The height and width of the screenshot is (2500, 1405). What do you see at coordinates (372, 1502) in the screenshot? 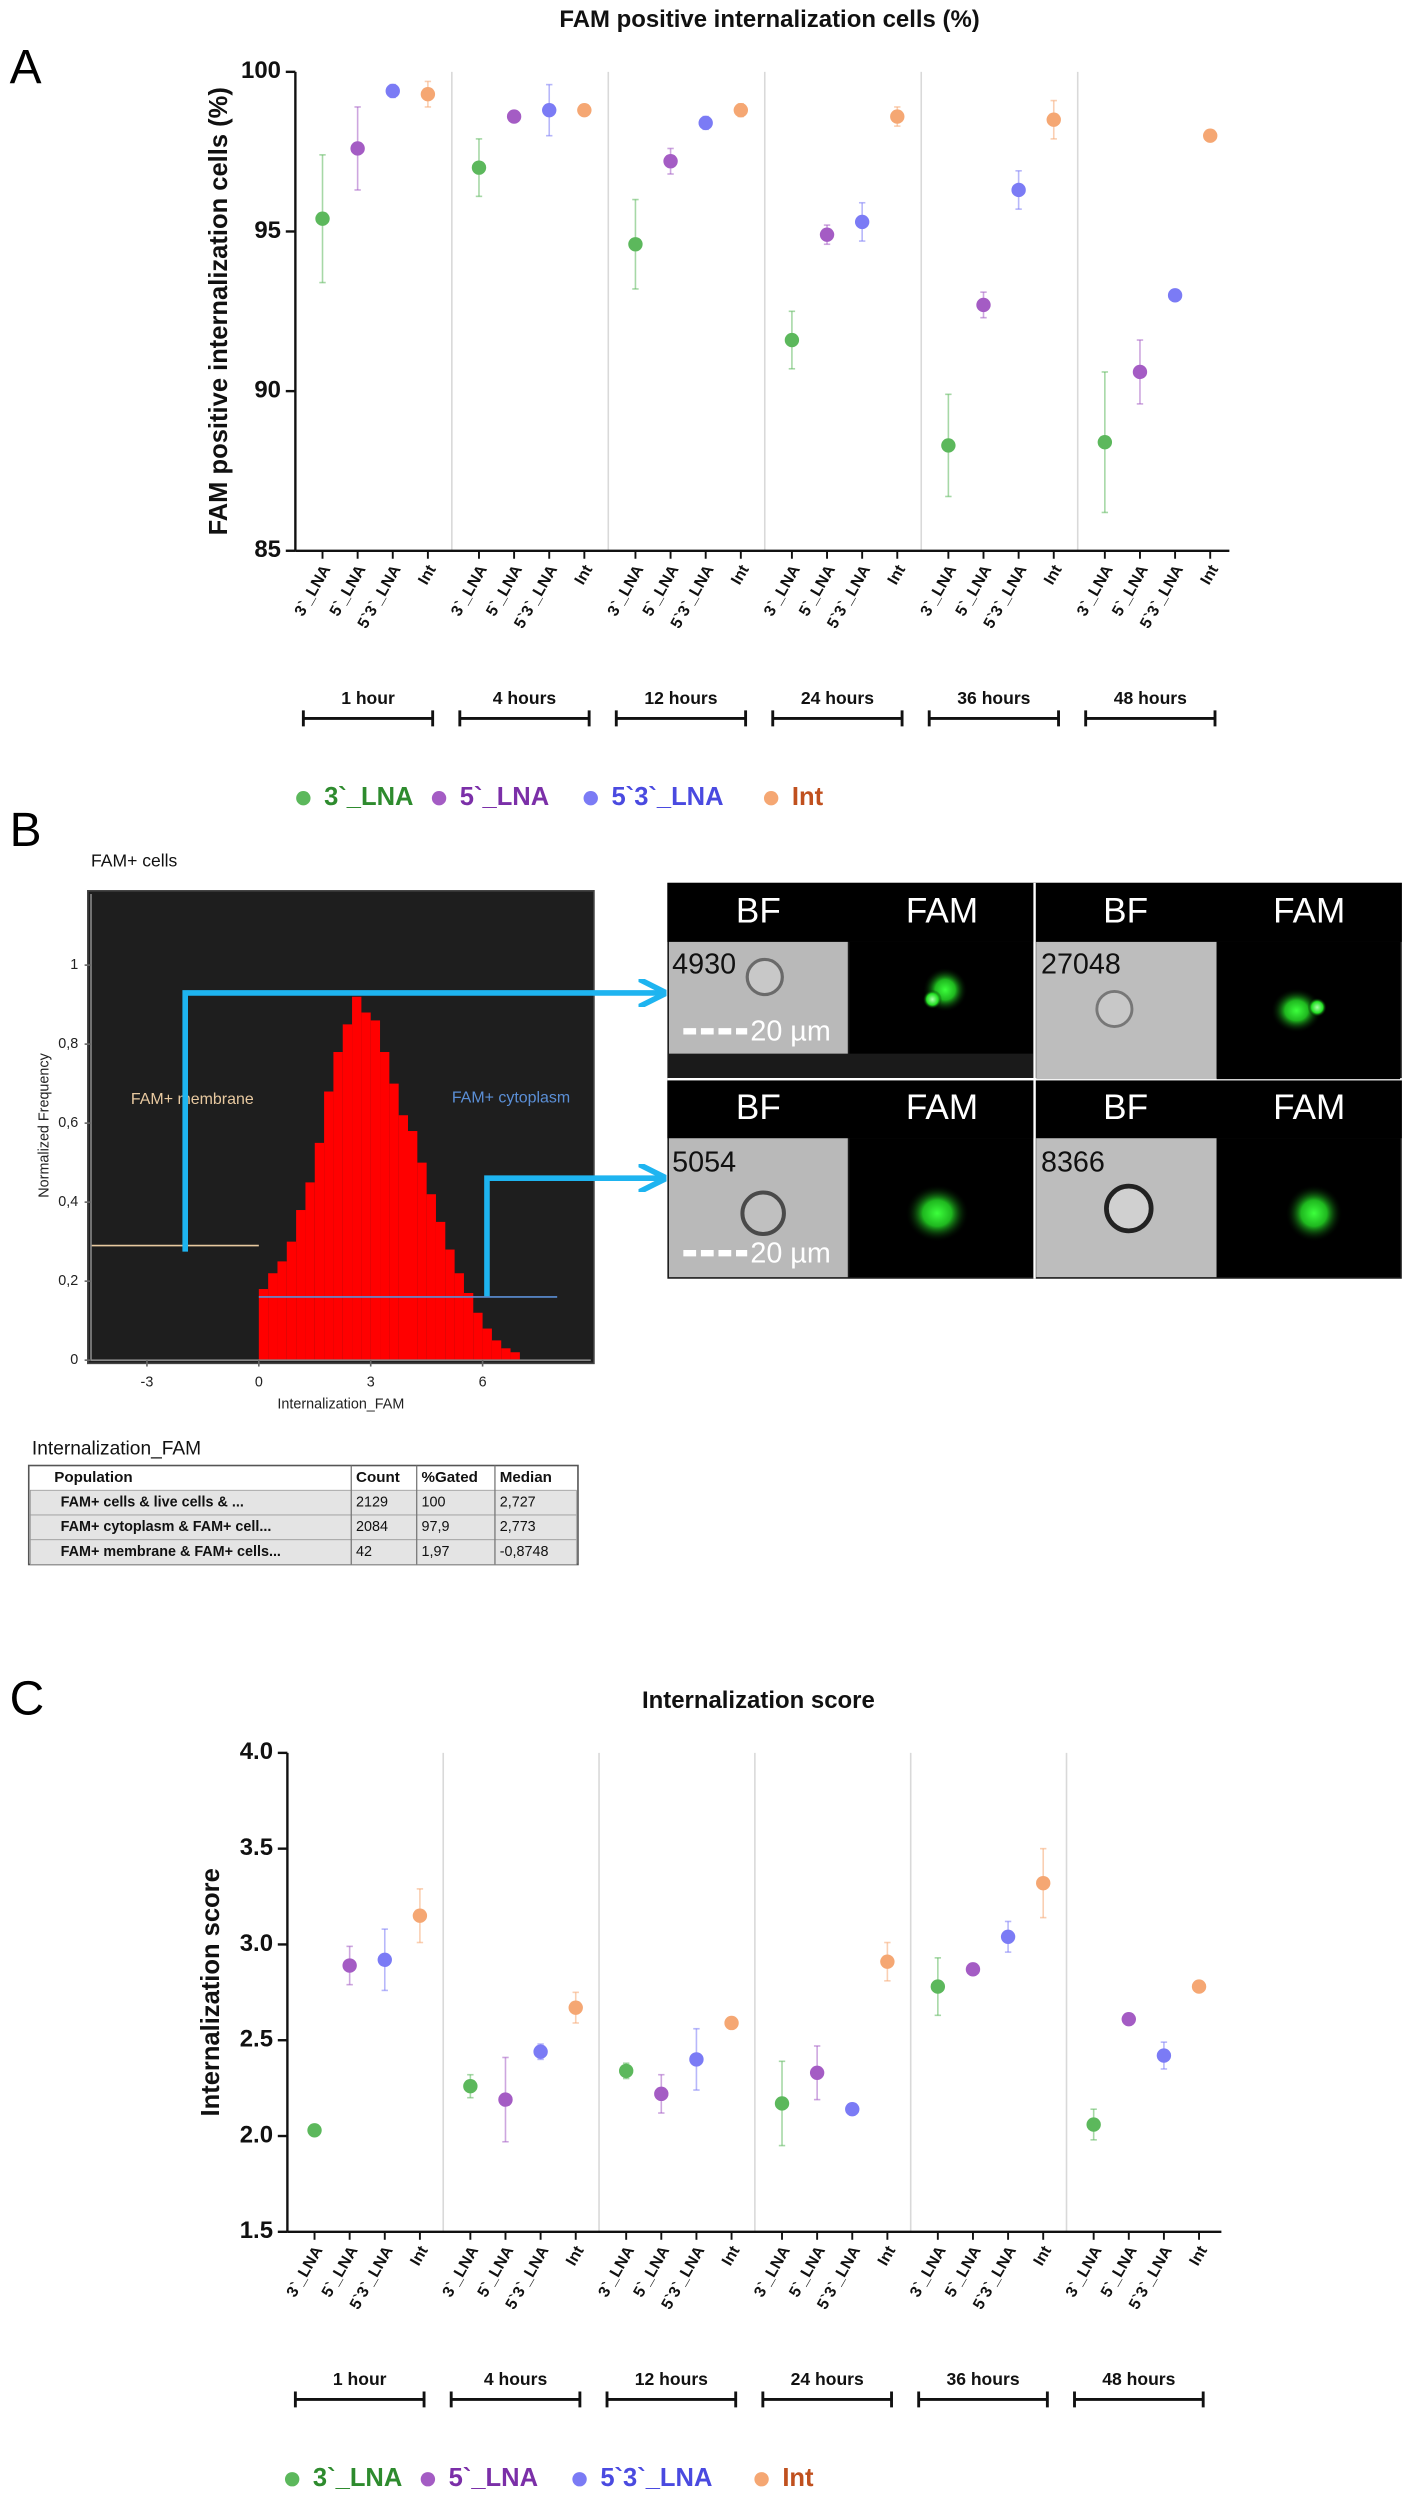
I see `table-cell: 2129` at bounding box center [372, 1502].